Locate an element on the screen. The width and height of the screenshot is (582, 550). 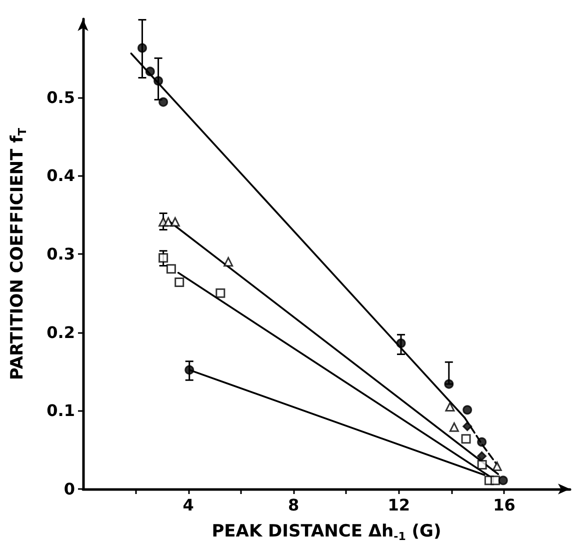
x-tick-label: 16 is located at coordinates (504, 505).